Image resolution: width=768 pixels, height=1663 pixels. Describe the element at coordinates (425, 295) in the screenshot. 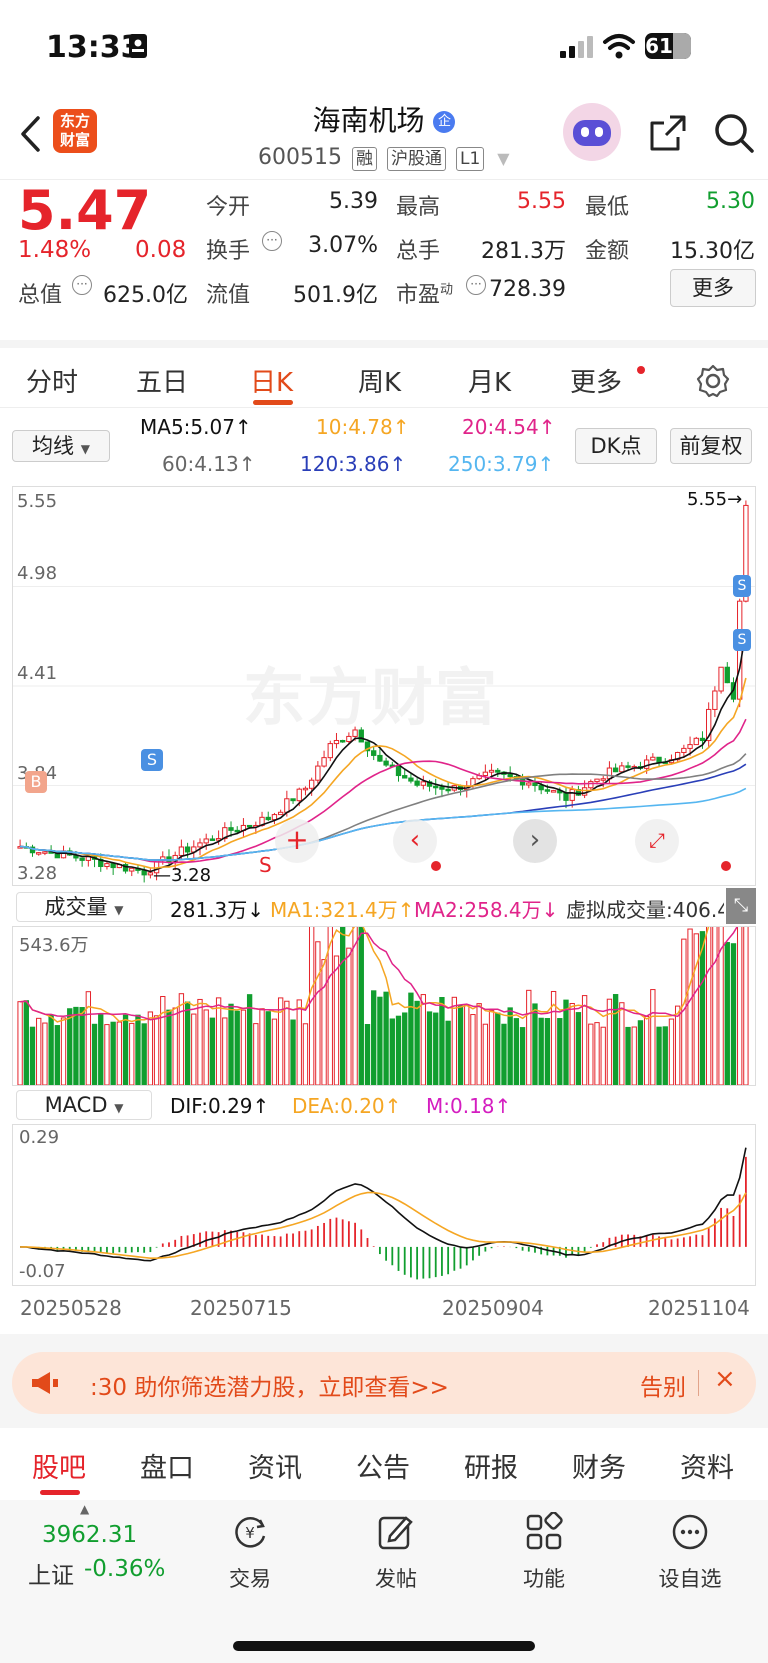

I see `pe-label: 市盈动` at that location.